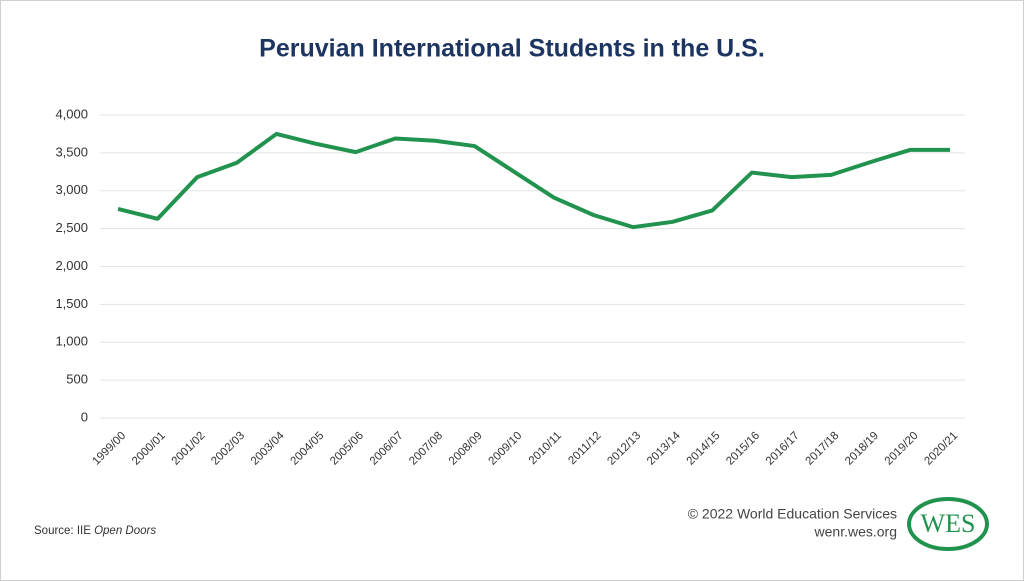 The image size is (1024, 581). Describe the element at coordinates (71, 189) in the screenshot. I see `y-tick-label: 3,000` at that location.